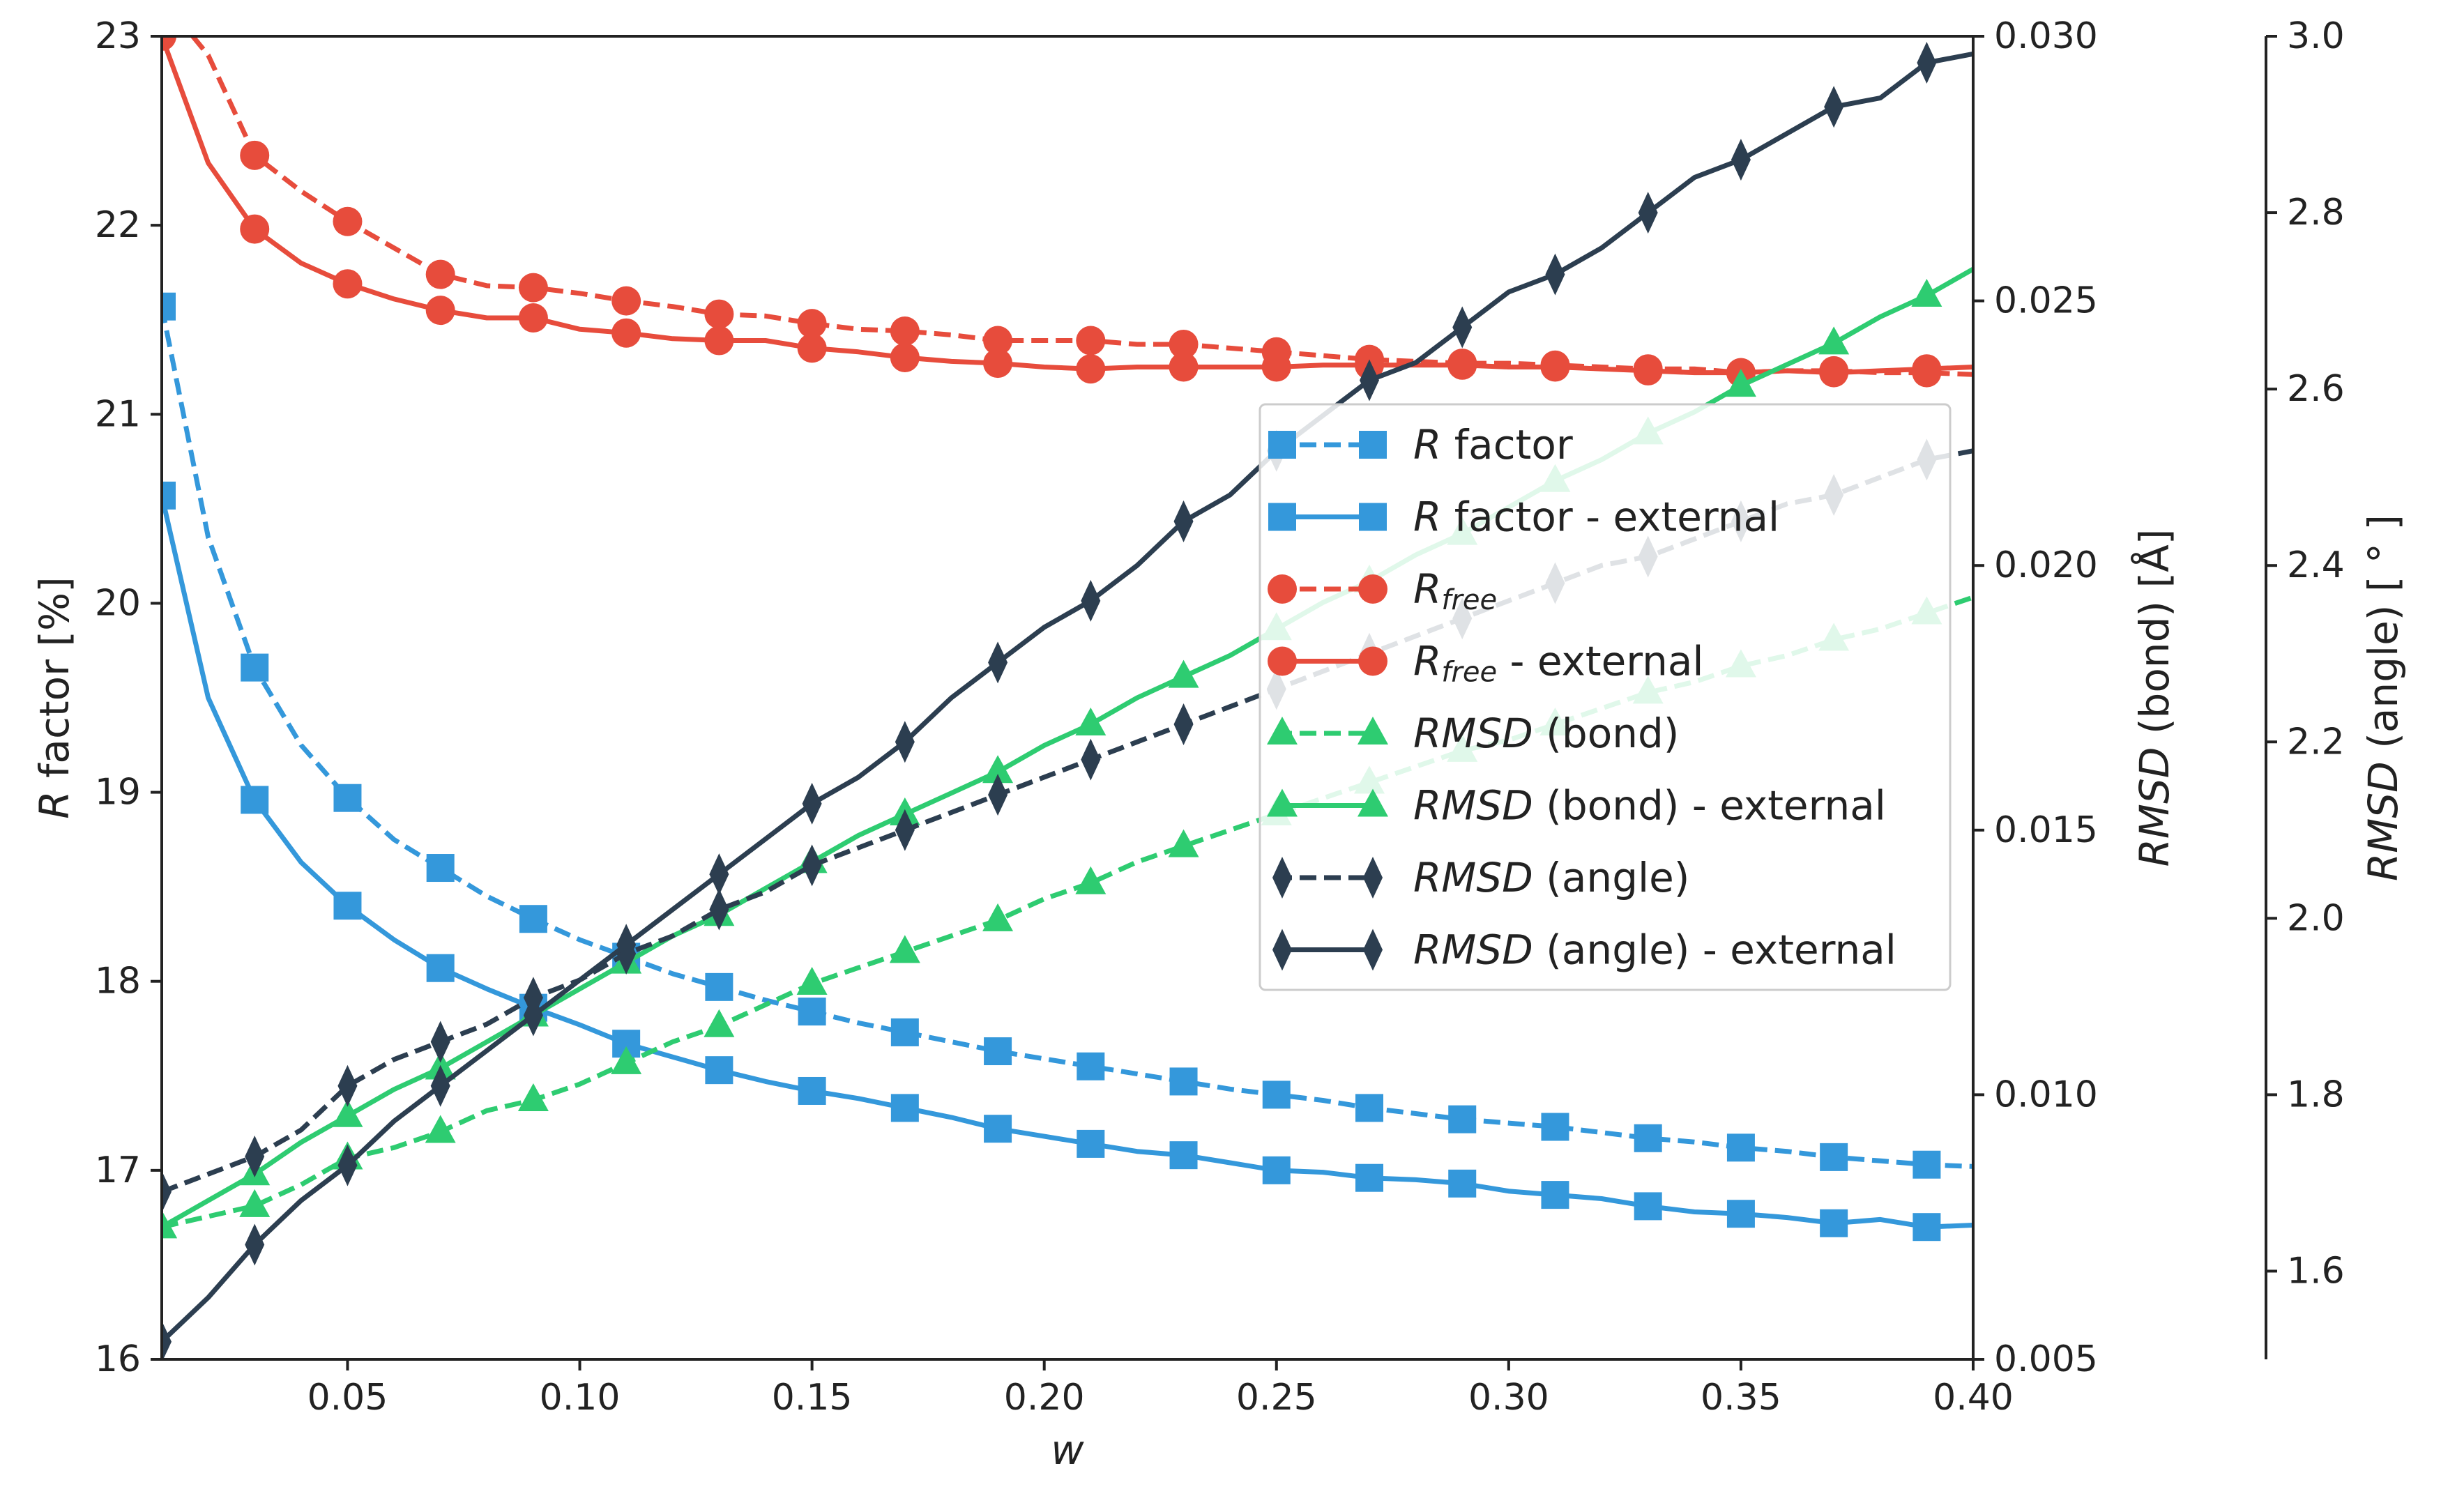 The width and height of the screenshot is (2441, 1512). I want to click on angle-y-tick-label: 2.0, so click(2316, 918).